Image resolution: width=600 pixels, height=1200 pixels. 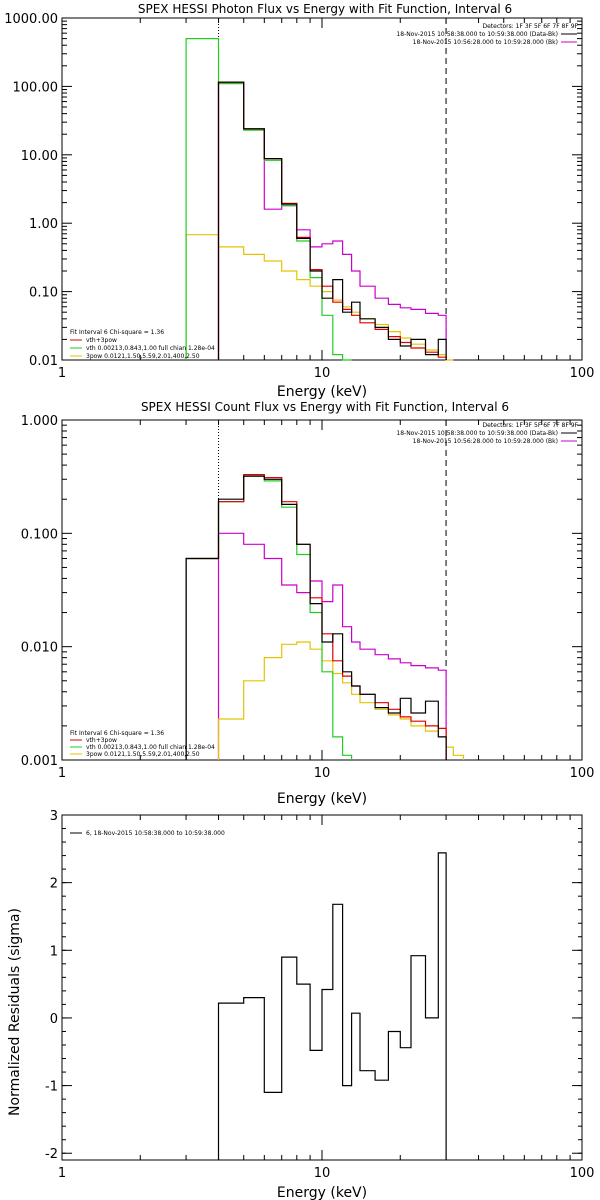 I want to click on photon-series-total, so click(x=332, y=220).